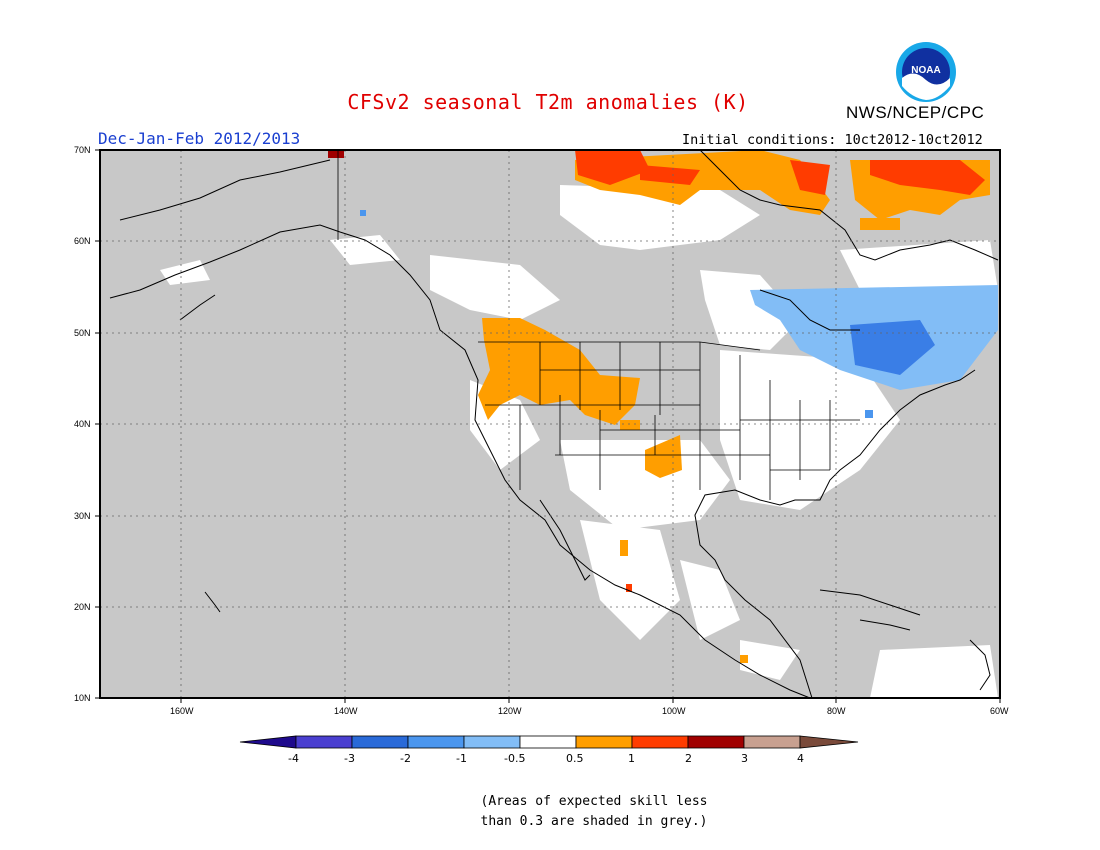  What do you see at coordinates (679, 314) in the screenshot?
I see `below-normal-region` at bounding box center [679, 314].